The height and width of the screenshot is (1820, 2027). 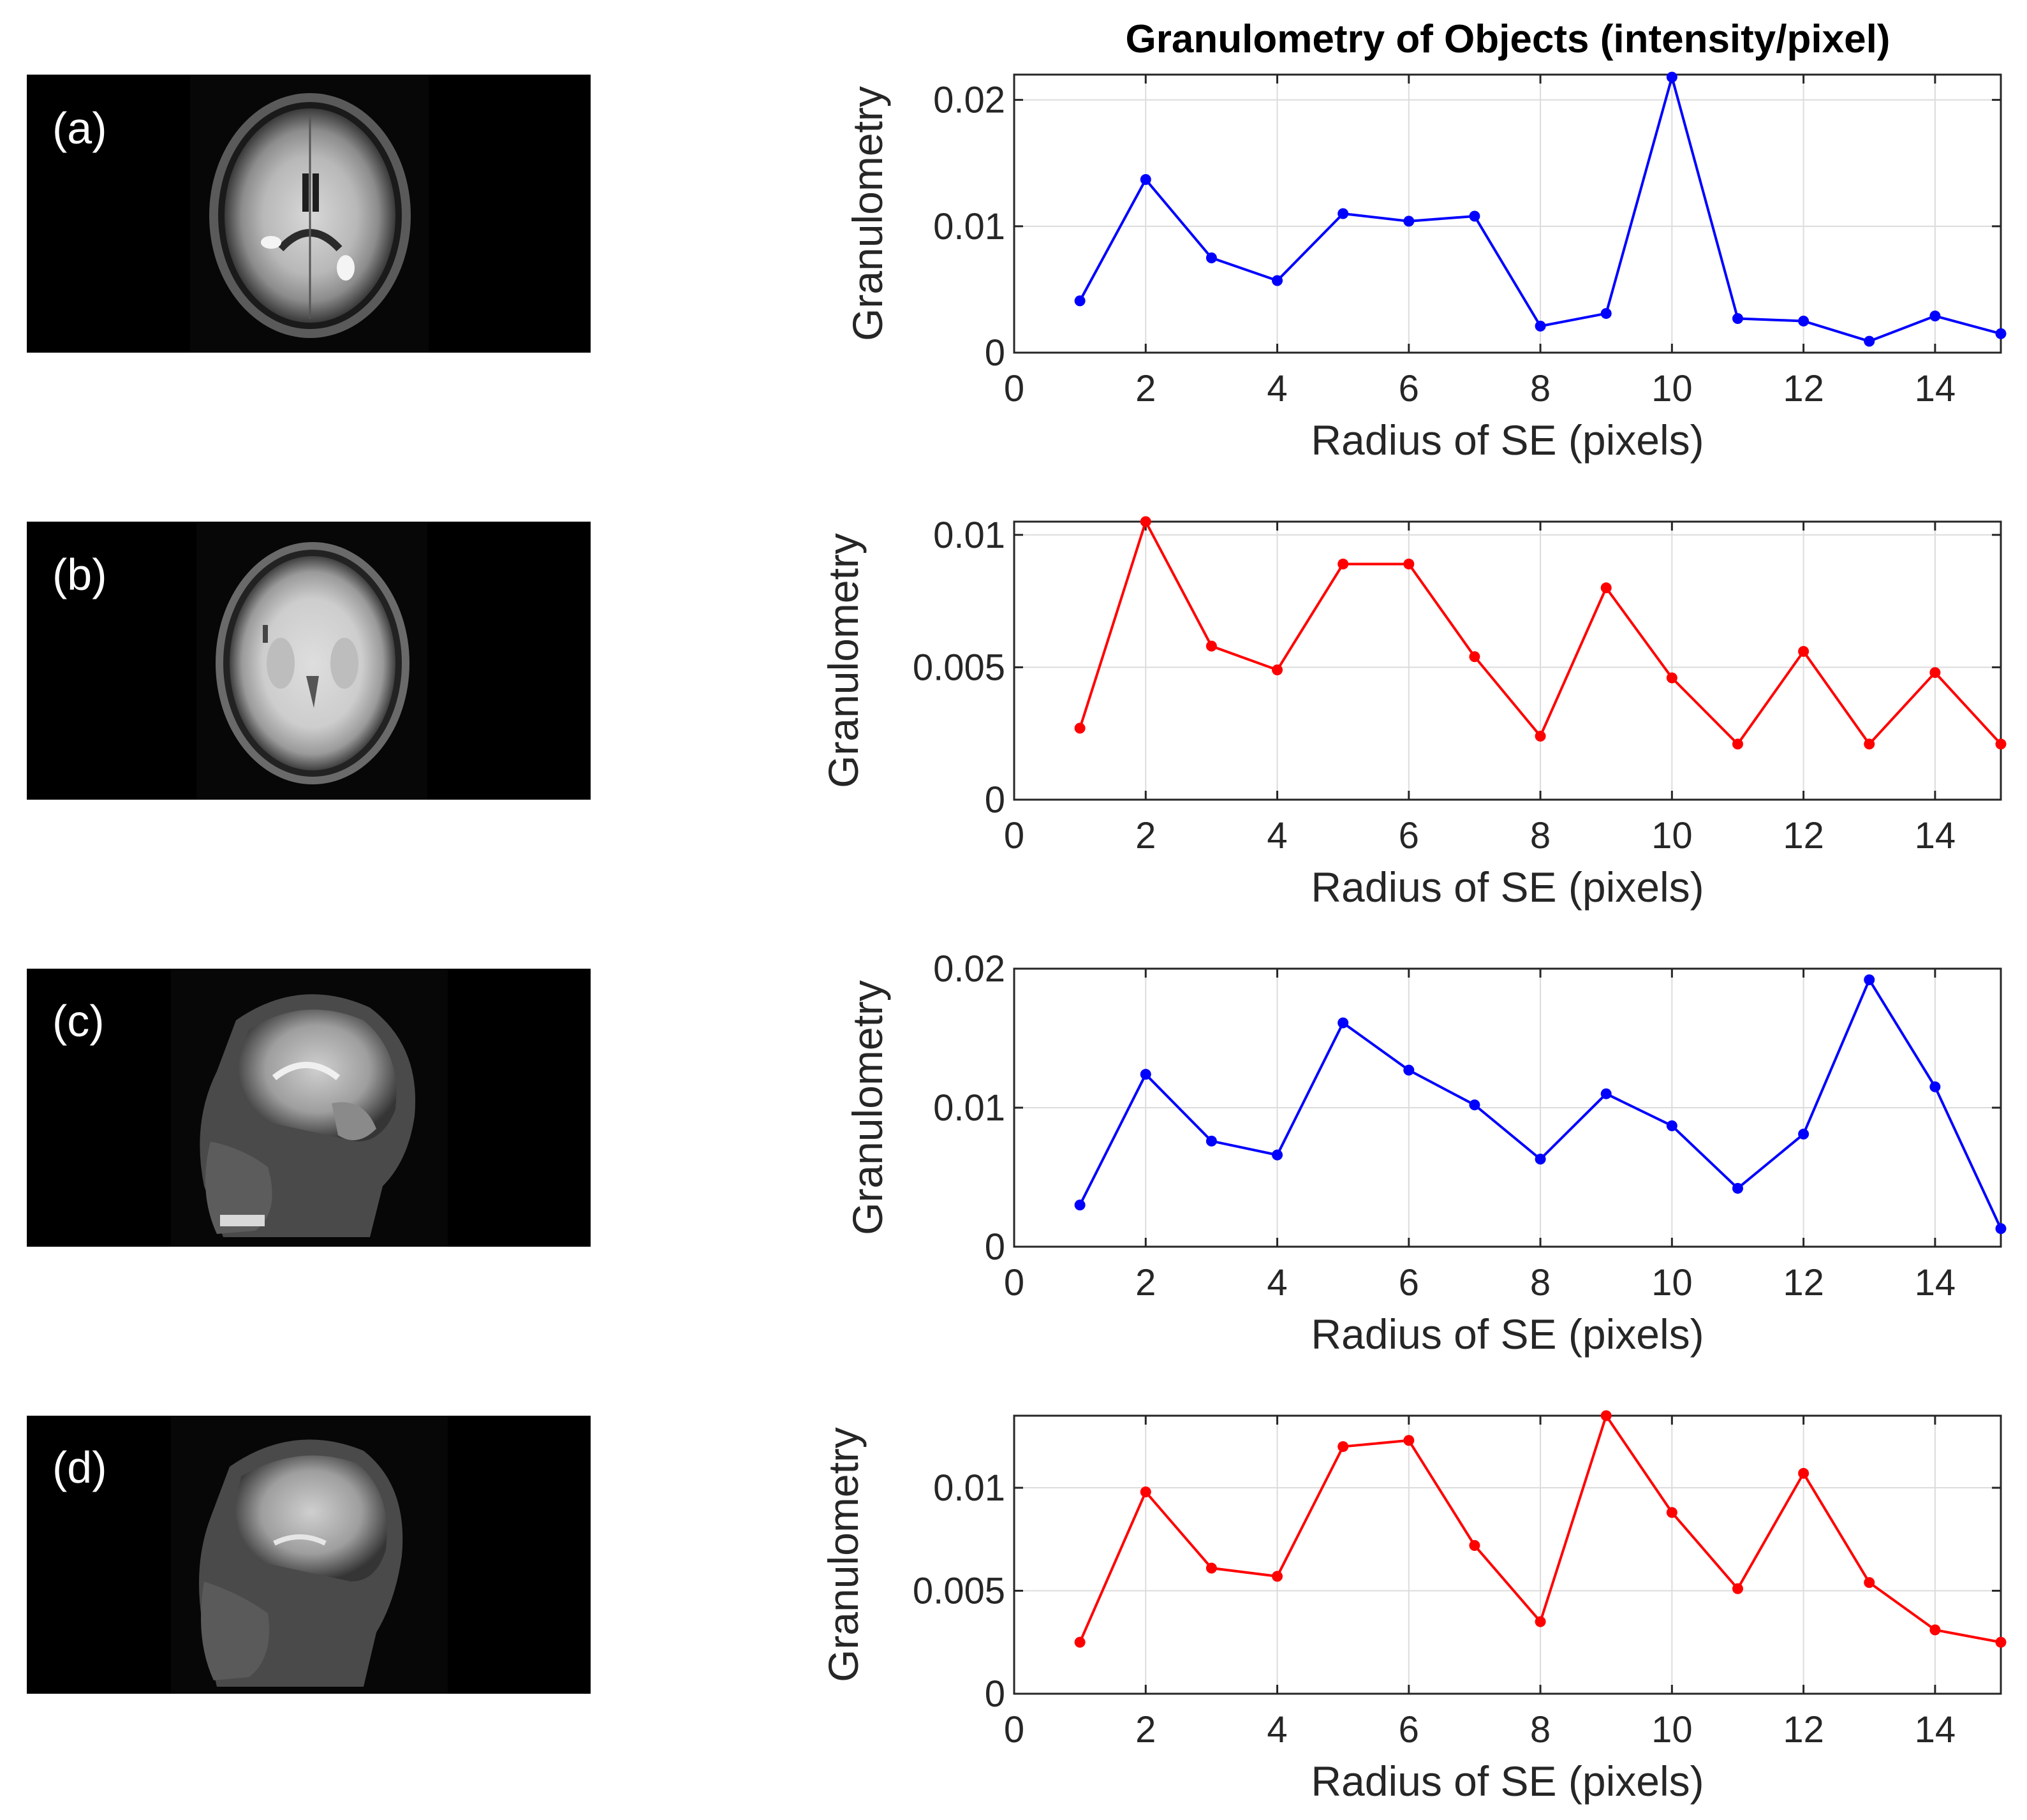 I want to click on mri-image-d: (d), so click(x=309, y=1555).